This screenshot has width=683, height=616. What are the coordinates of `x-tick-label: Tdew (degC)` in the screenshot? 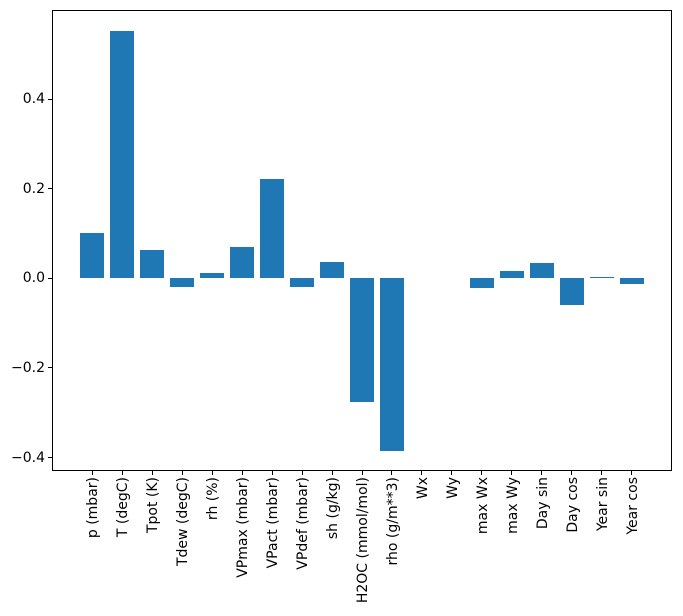 It's located at (183, 522).